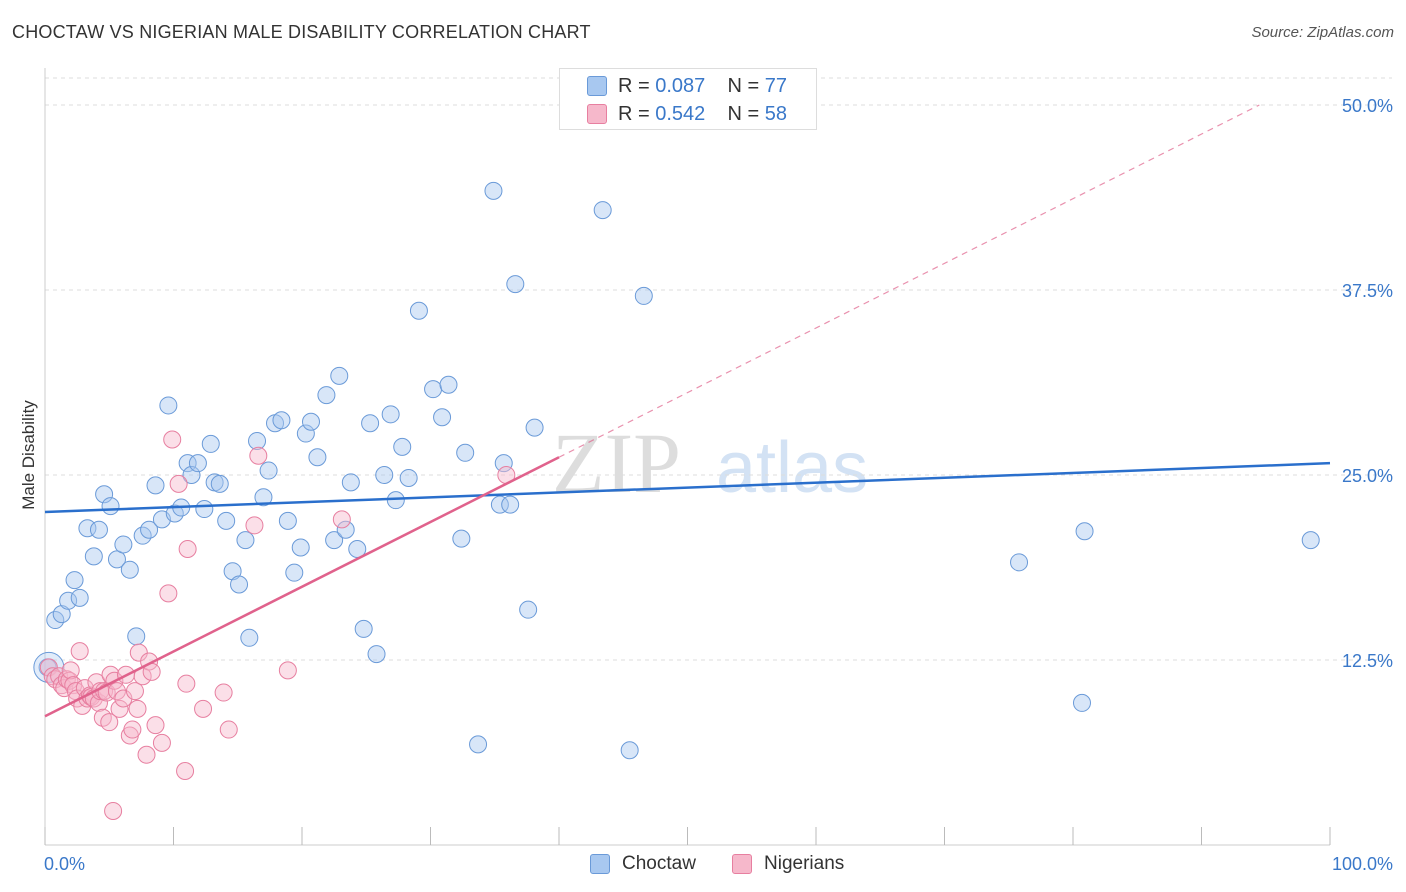  I want to click on legend-stats: R = 0.087 N = 77 R = 0.542 N = 58, so click(688, 99).